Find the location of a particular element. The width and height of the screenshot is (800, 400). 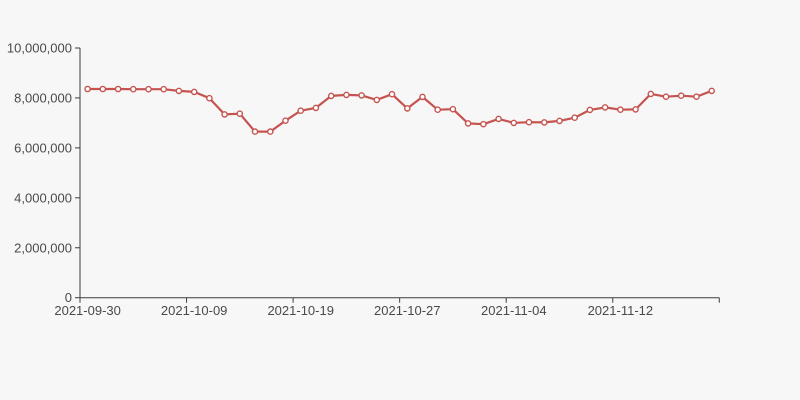

y-tick-label: 0 is located at coordinates (68, 297).